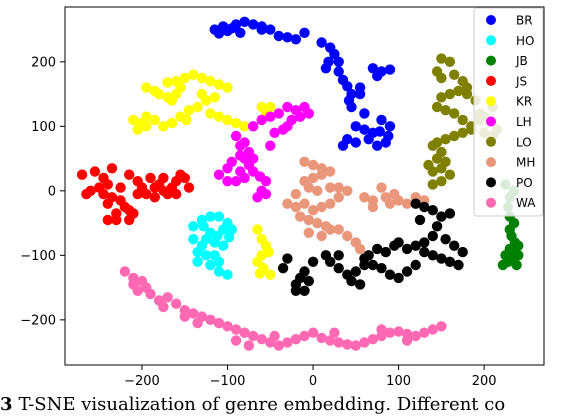 The width and height of the screenshot is (586, 420). I want to click on x-tick-label: 0, so click(313, 381).